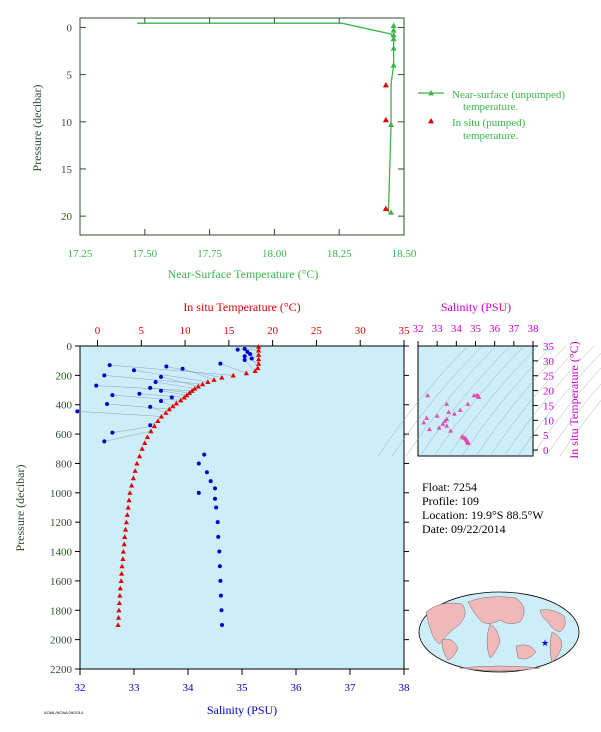 Image resolution: width=601 pixels, height=732 pixels. I want to click on ts-chart: 32 33 34 35 36 37 38 0 5 10 15 20 25 30 35, so click(489, 390).